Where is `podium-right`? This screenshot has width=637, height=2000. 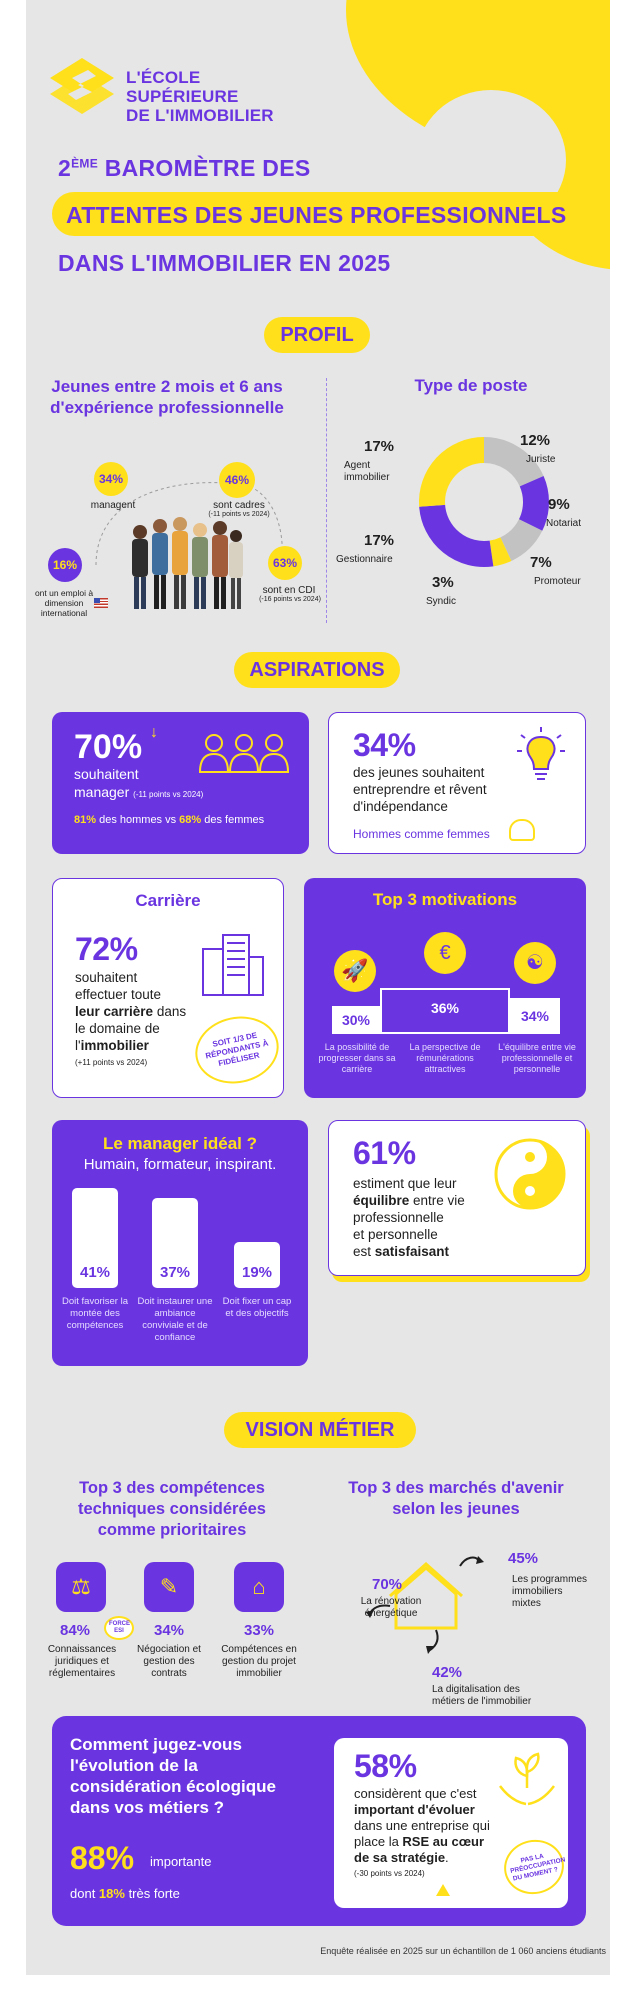
podium-right is located at coordinates (535, 1016).